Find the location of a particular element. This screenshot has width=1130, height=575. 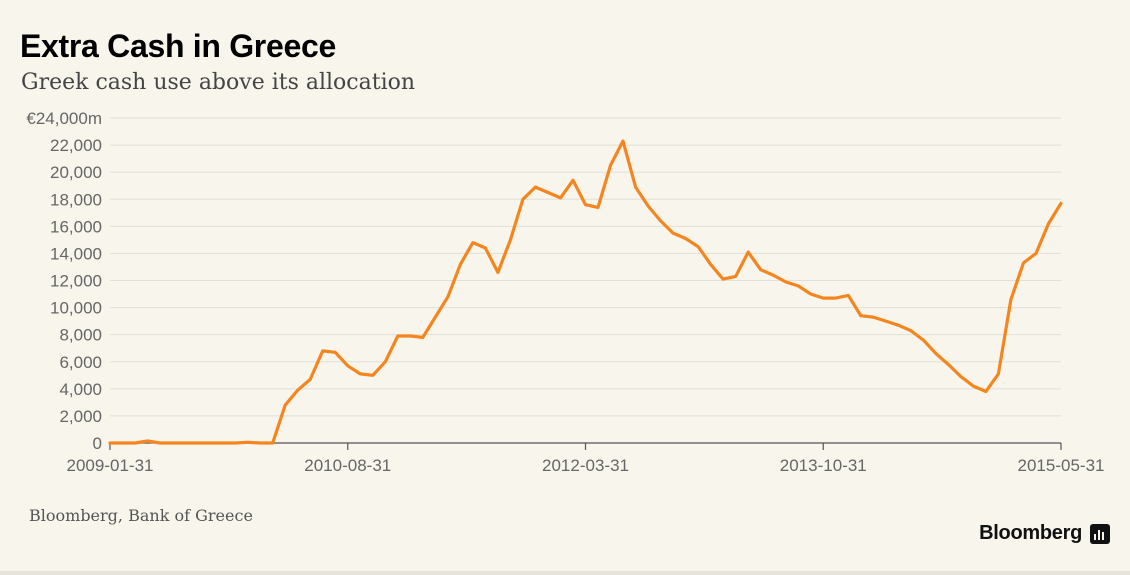

y-tick-label: 14,000 is located at coordinates (76, 253).